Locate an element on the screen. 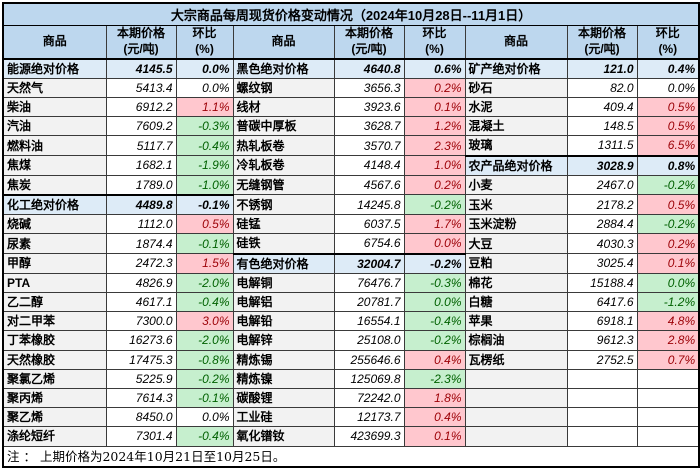 The height and width of the screenshot is (468, 700). pct-change-cell: 1.1% is located at coordinates (204, 107).